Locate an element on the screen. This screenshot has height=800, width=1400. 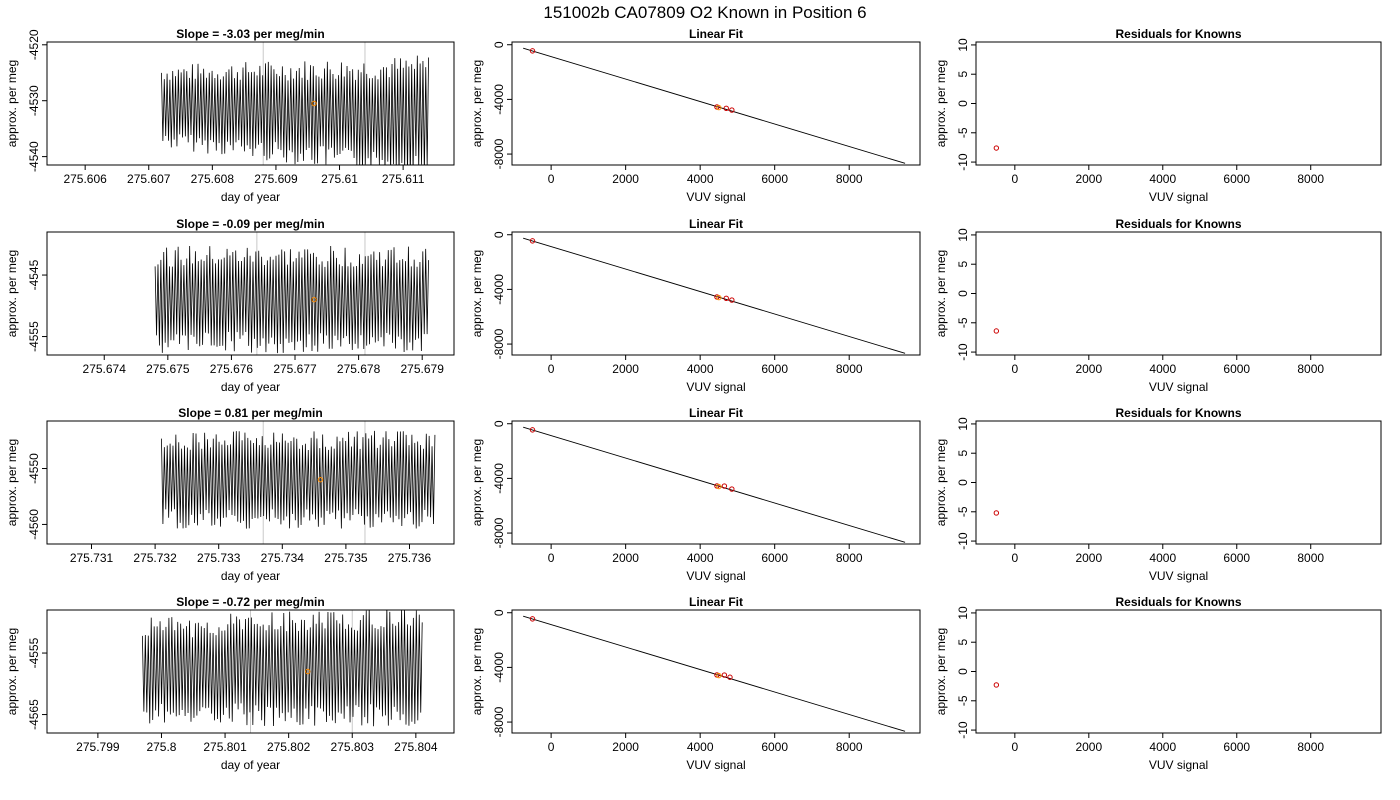
panel-title: Slope = 0.81 per meg/min is located at coordinates (250, 413).